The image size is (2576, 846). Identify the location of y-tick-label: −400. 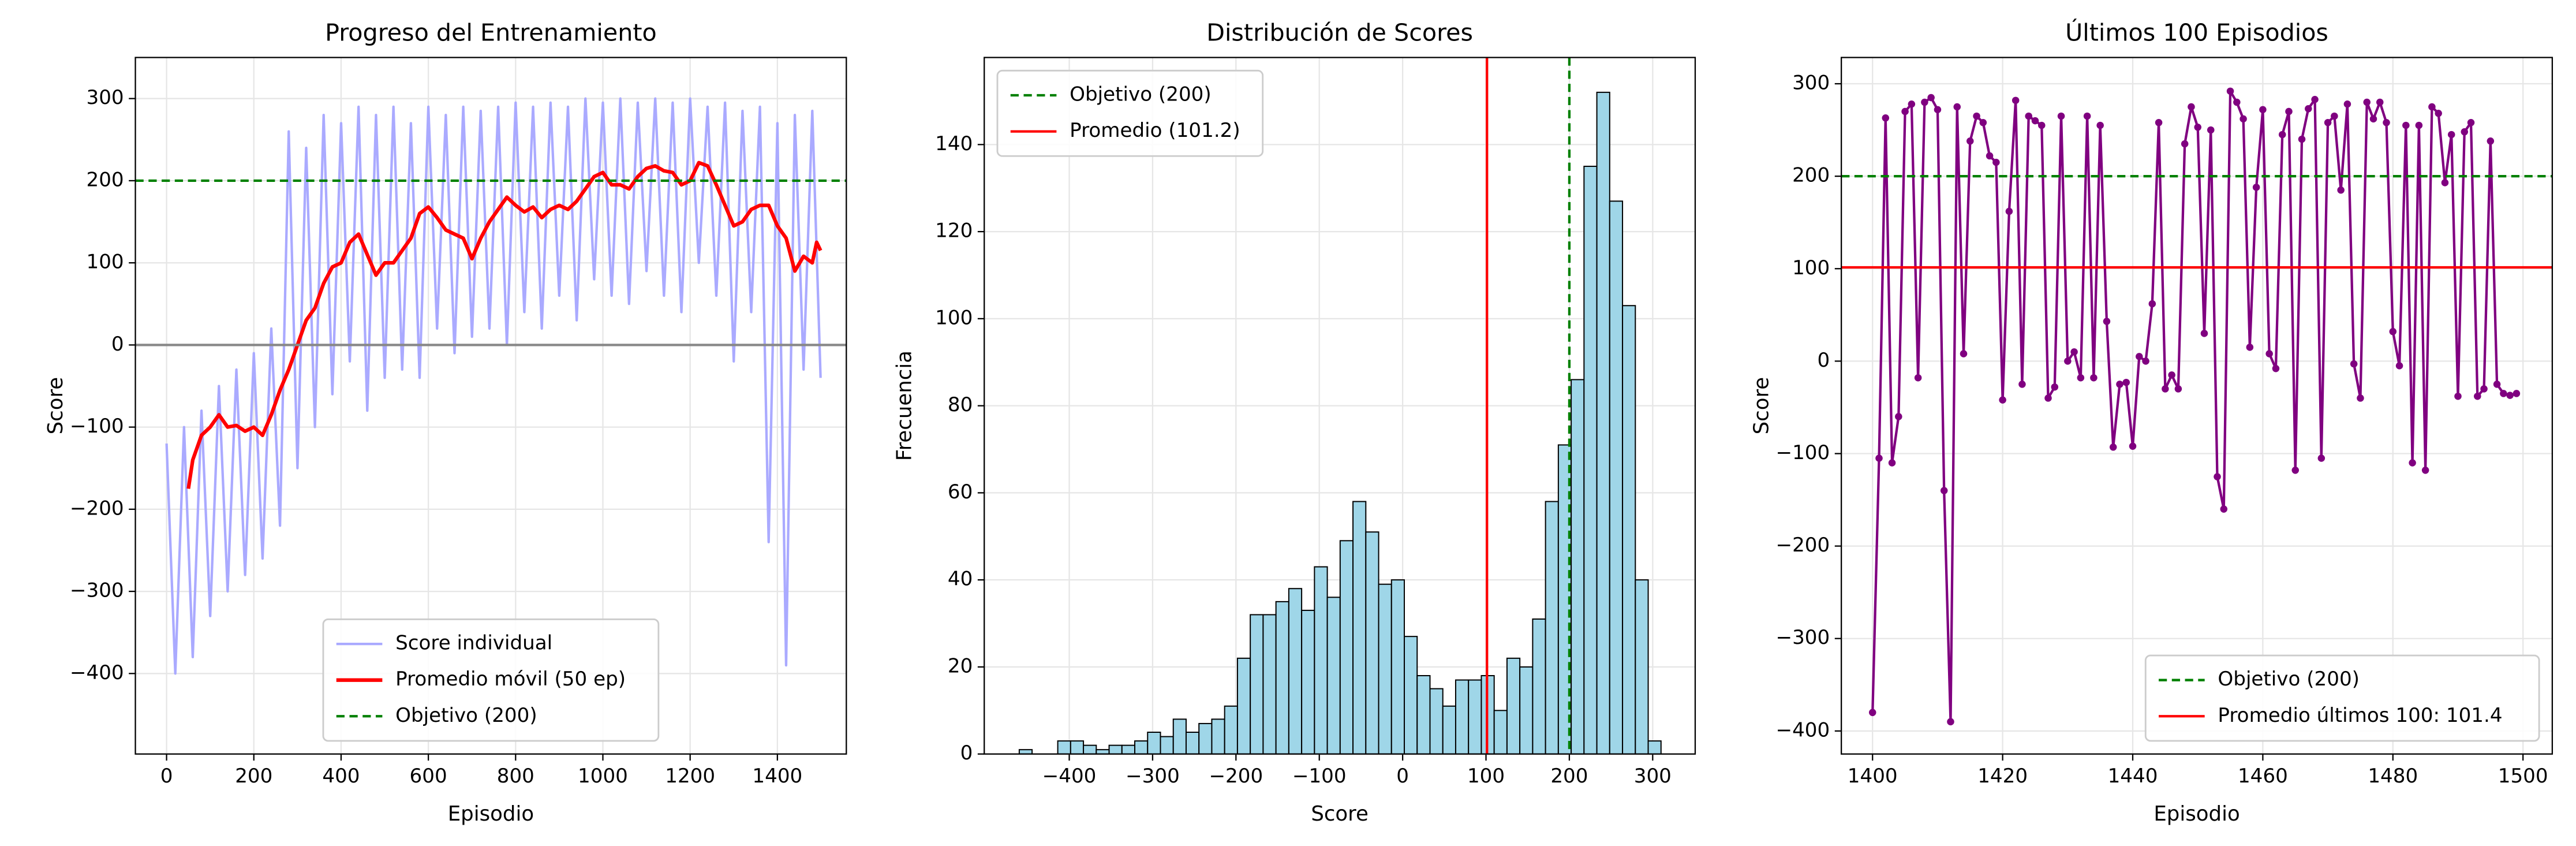
(1803, 729).